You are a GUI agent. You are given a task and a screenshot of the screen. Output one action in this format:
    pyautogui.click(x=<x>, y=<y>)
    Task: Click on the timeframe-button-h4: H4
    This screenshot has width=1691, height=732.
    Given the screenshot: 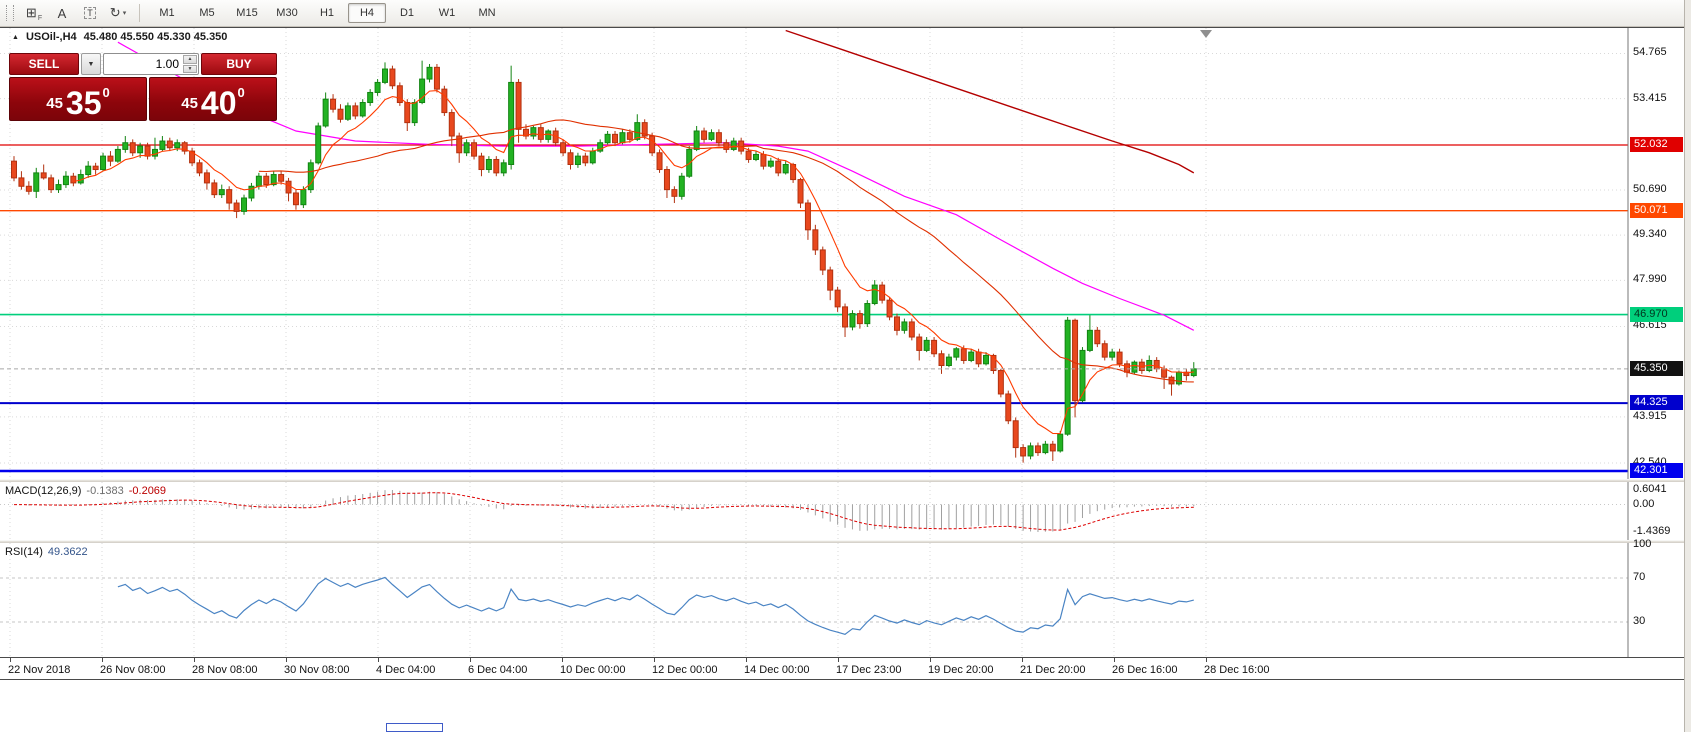 What is the action you would take?
    pyautogui.click(x=367, y=13)
    